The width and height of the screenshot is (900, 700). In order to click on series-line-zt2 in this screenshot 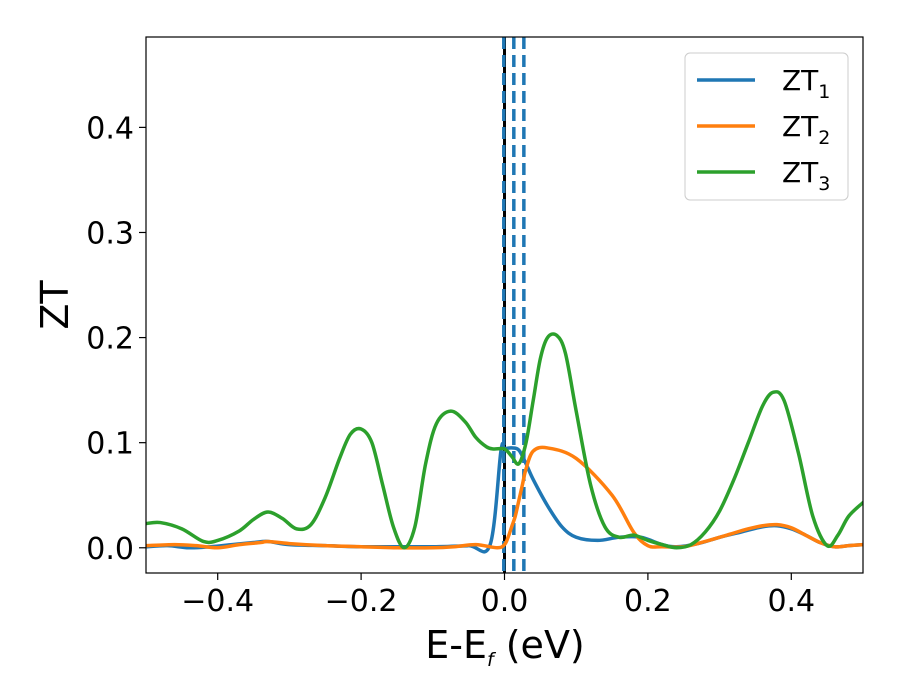, I will do `click(504, 497)`.